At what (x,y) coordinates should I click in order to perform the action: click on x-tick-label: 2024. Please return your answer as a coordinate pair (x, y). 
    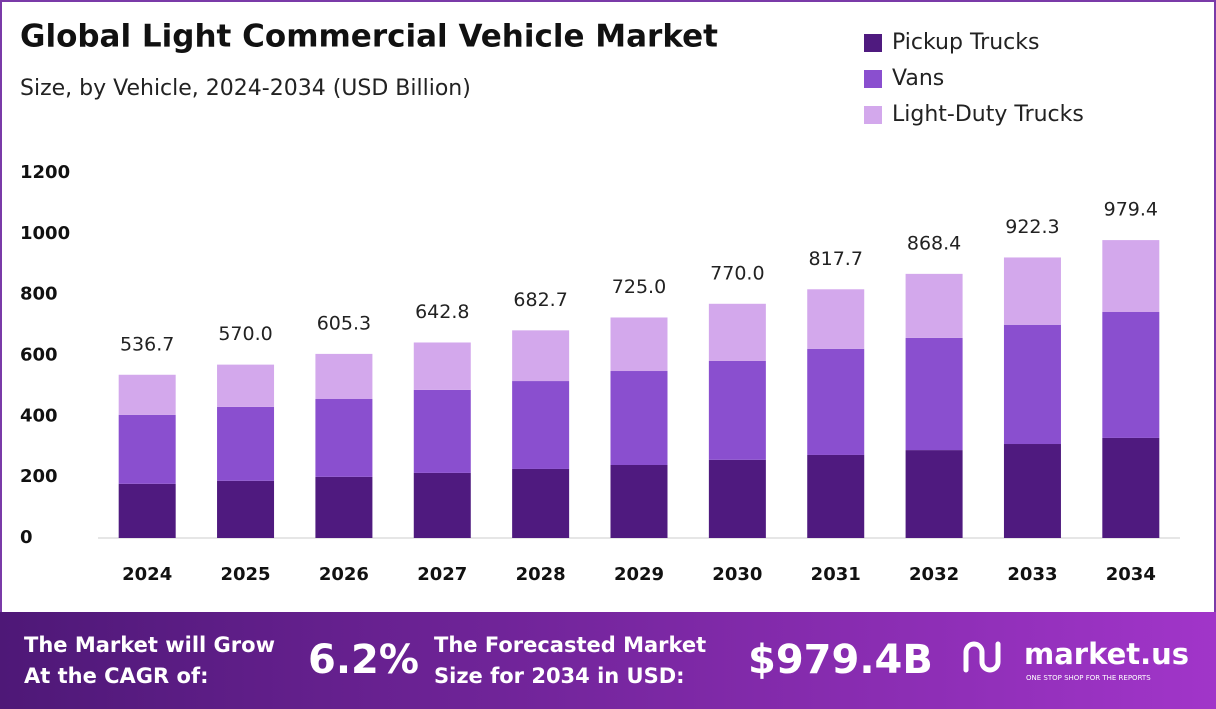
    Looking at the image, I should click on (147, 574).